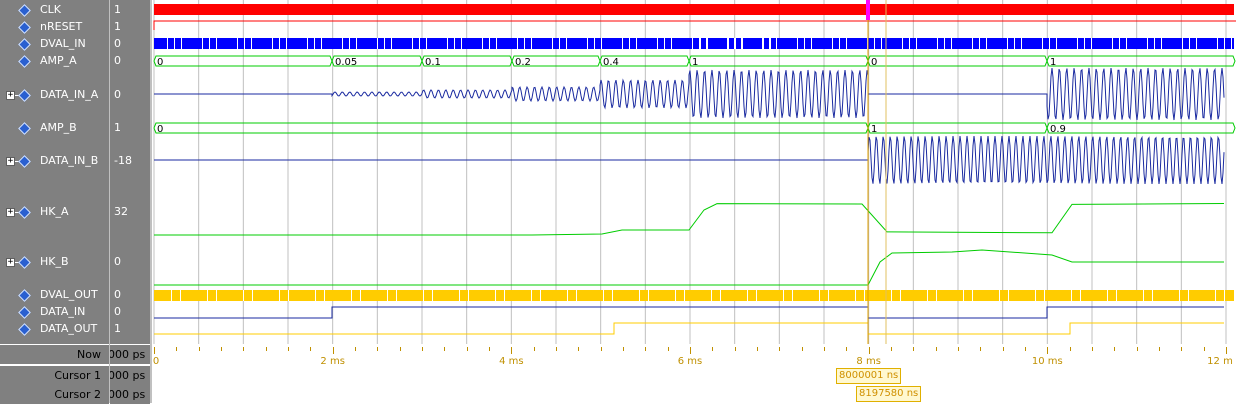 The height and width of the screenshot is (404, 1236). What do you see at coordinates (24, 10) in the screenshot?
I see `signal-diamond-icon` at bounding box center [24, 10].